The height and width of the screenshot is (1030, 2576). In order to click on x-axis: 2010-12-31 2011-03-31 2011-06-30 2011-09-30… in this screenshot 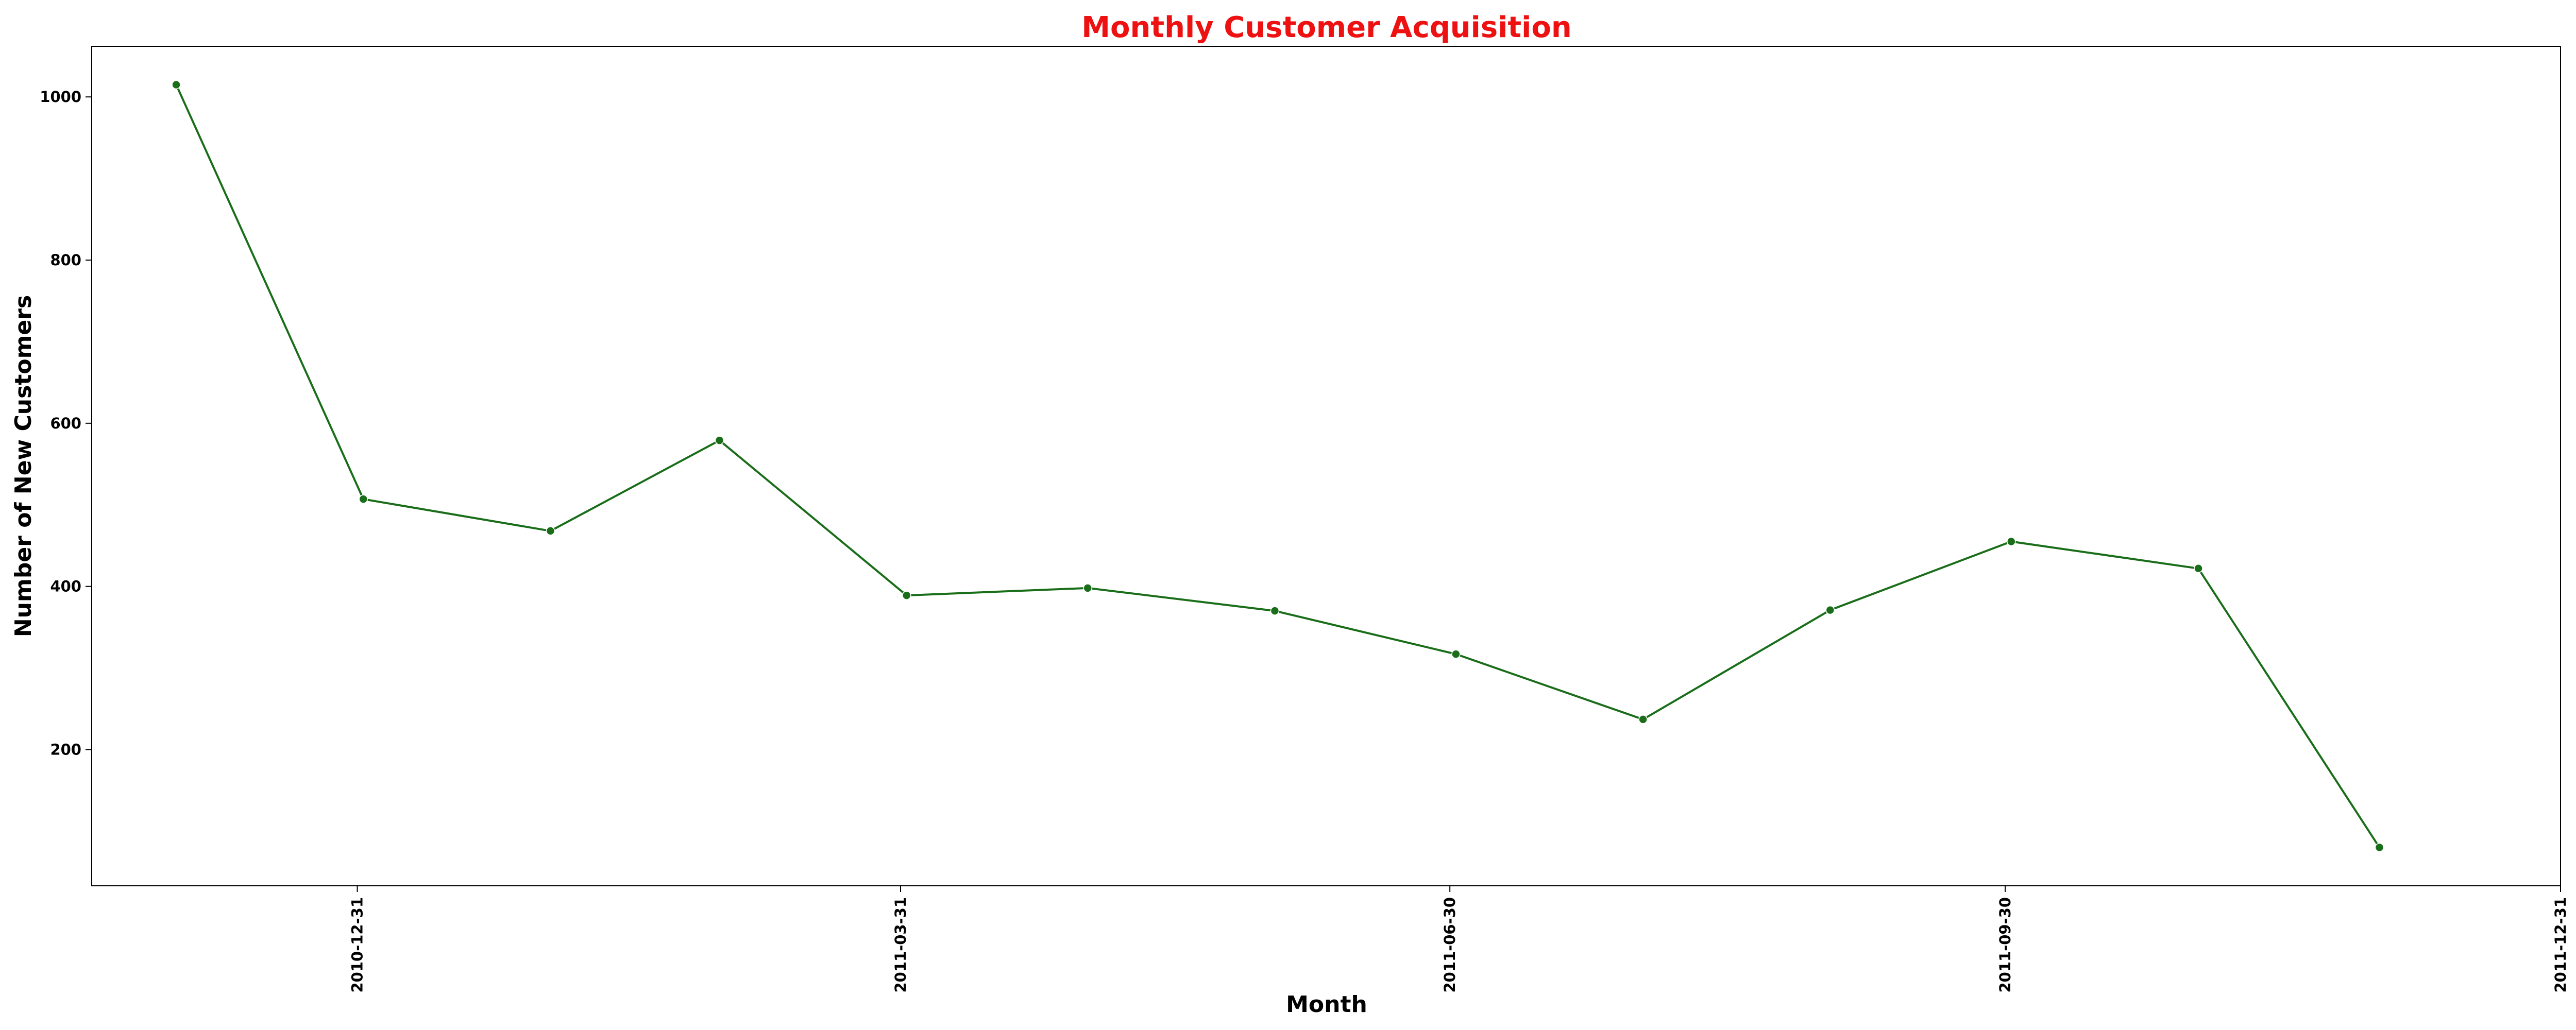, I will do `click(1459, 939)`.